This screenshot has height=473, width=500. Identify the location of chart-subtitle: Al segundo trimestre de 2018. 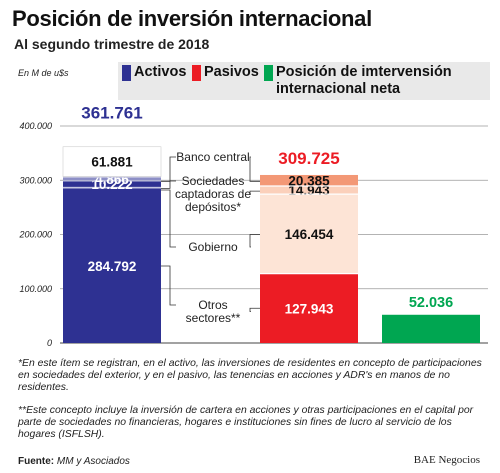
(112, 44).